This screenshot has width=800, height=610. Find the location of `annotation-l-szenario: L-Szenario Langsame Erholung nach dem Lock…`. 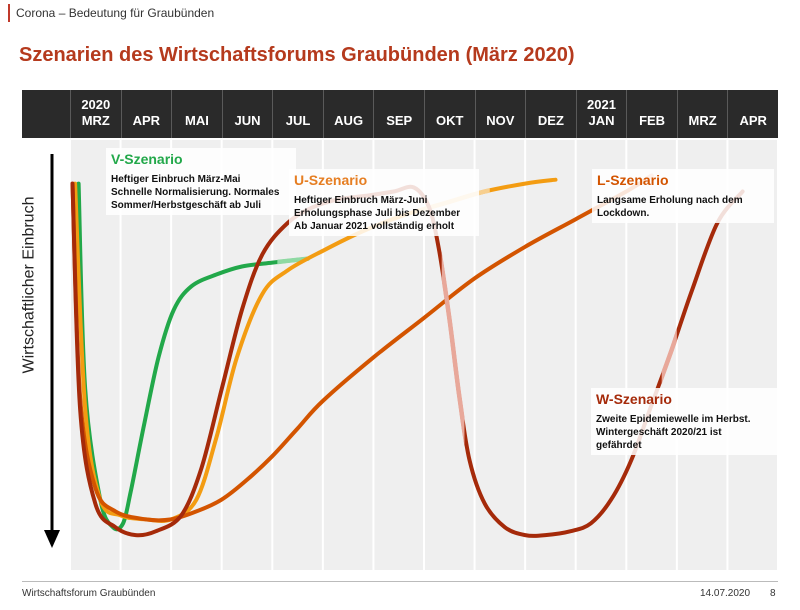

annotation-l-szenario: L-Szenario Langsame Erholung nach dem Lock… is located at coordinates (683, 196).